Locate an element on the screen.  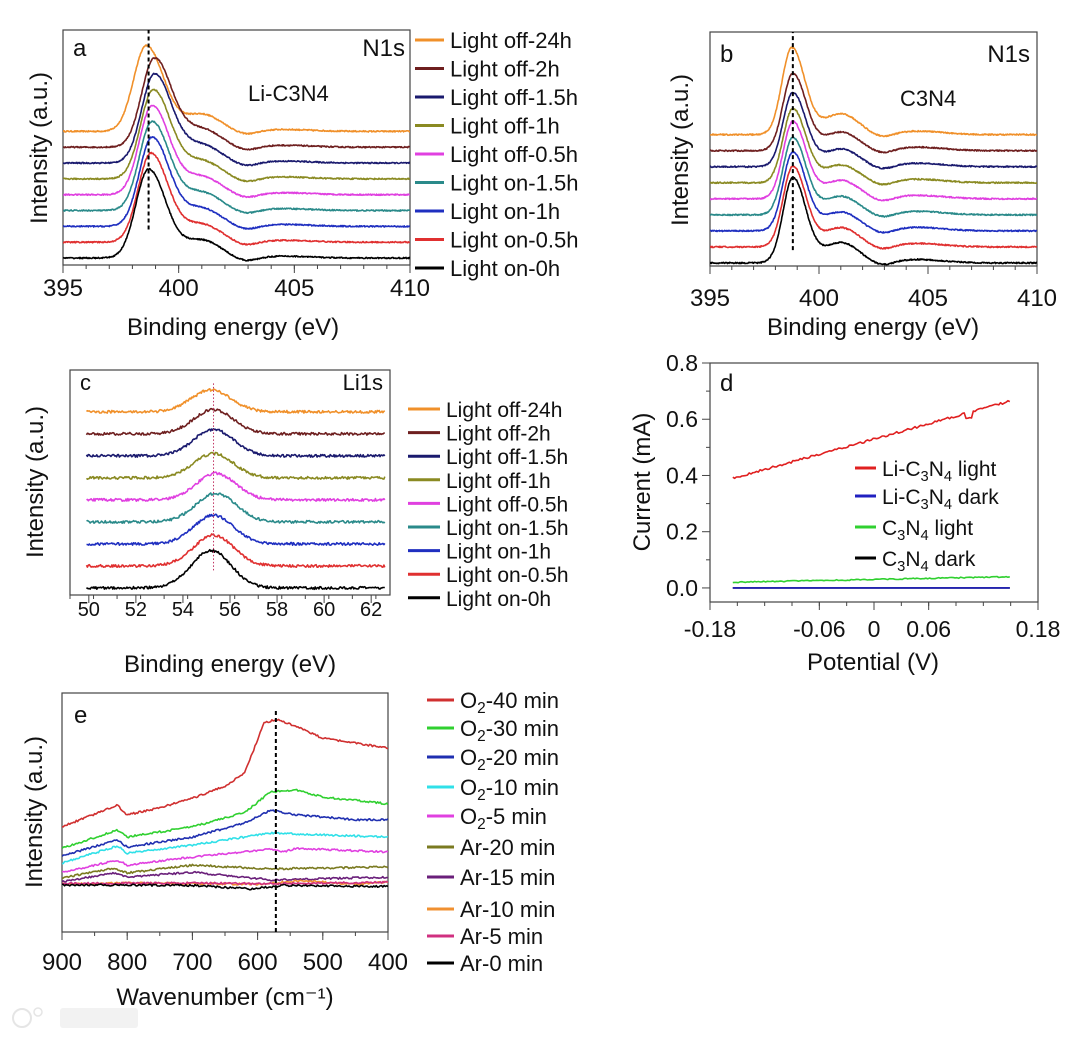
x-tick-label: 0.06 is located at coordinates (928, 629).